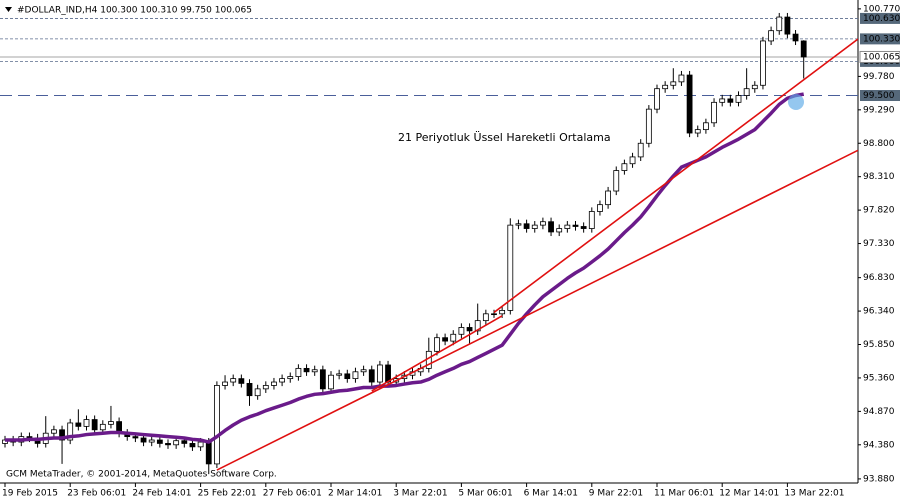 The height and width of the screenshot is (500, 900). What do you see at coordinates (749, 494) in the screenshot?
I see `x-tick-label: 12 Mar 14:01` at bounding box center [749, 494].